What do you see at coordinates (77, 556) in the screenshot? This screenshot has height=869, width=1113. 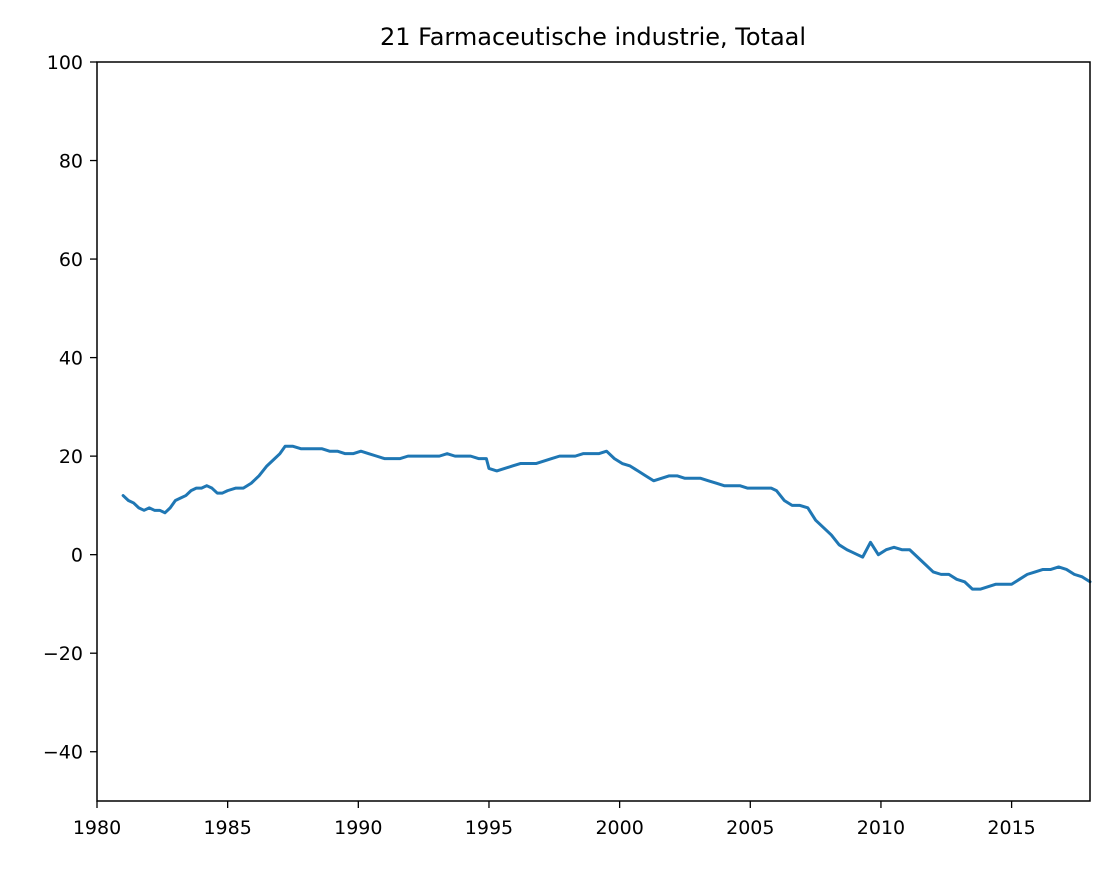 I see `y-tick-label: 0` at bounding box center [77, 556].